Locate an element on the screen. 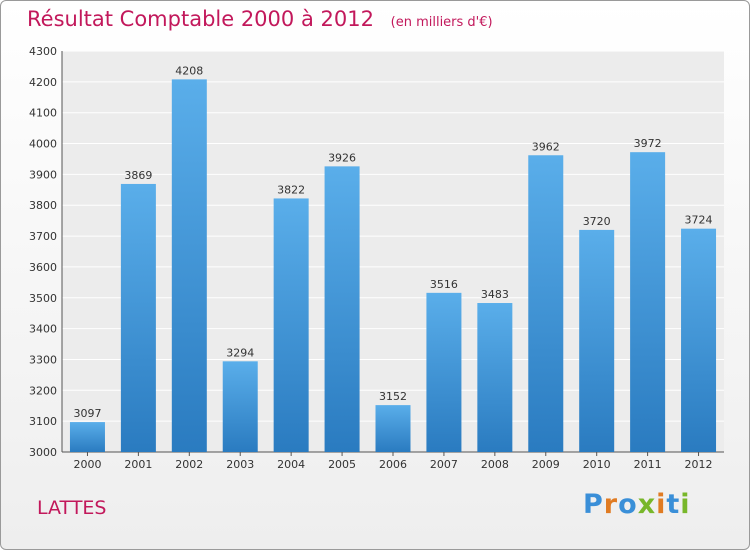 The image size is (750, 550). proxiti-logo: Proxiti is located at coordinates (637, 504).